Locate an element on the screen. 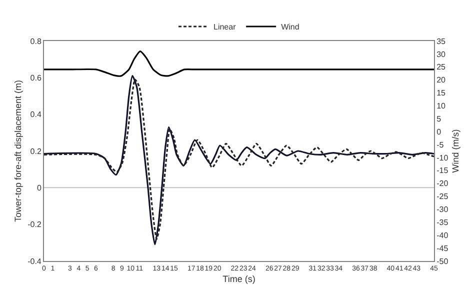  y-tick-label: -0.2 is located at coordinates (35, 225).